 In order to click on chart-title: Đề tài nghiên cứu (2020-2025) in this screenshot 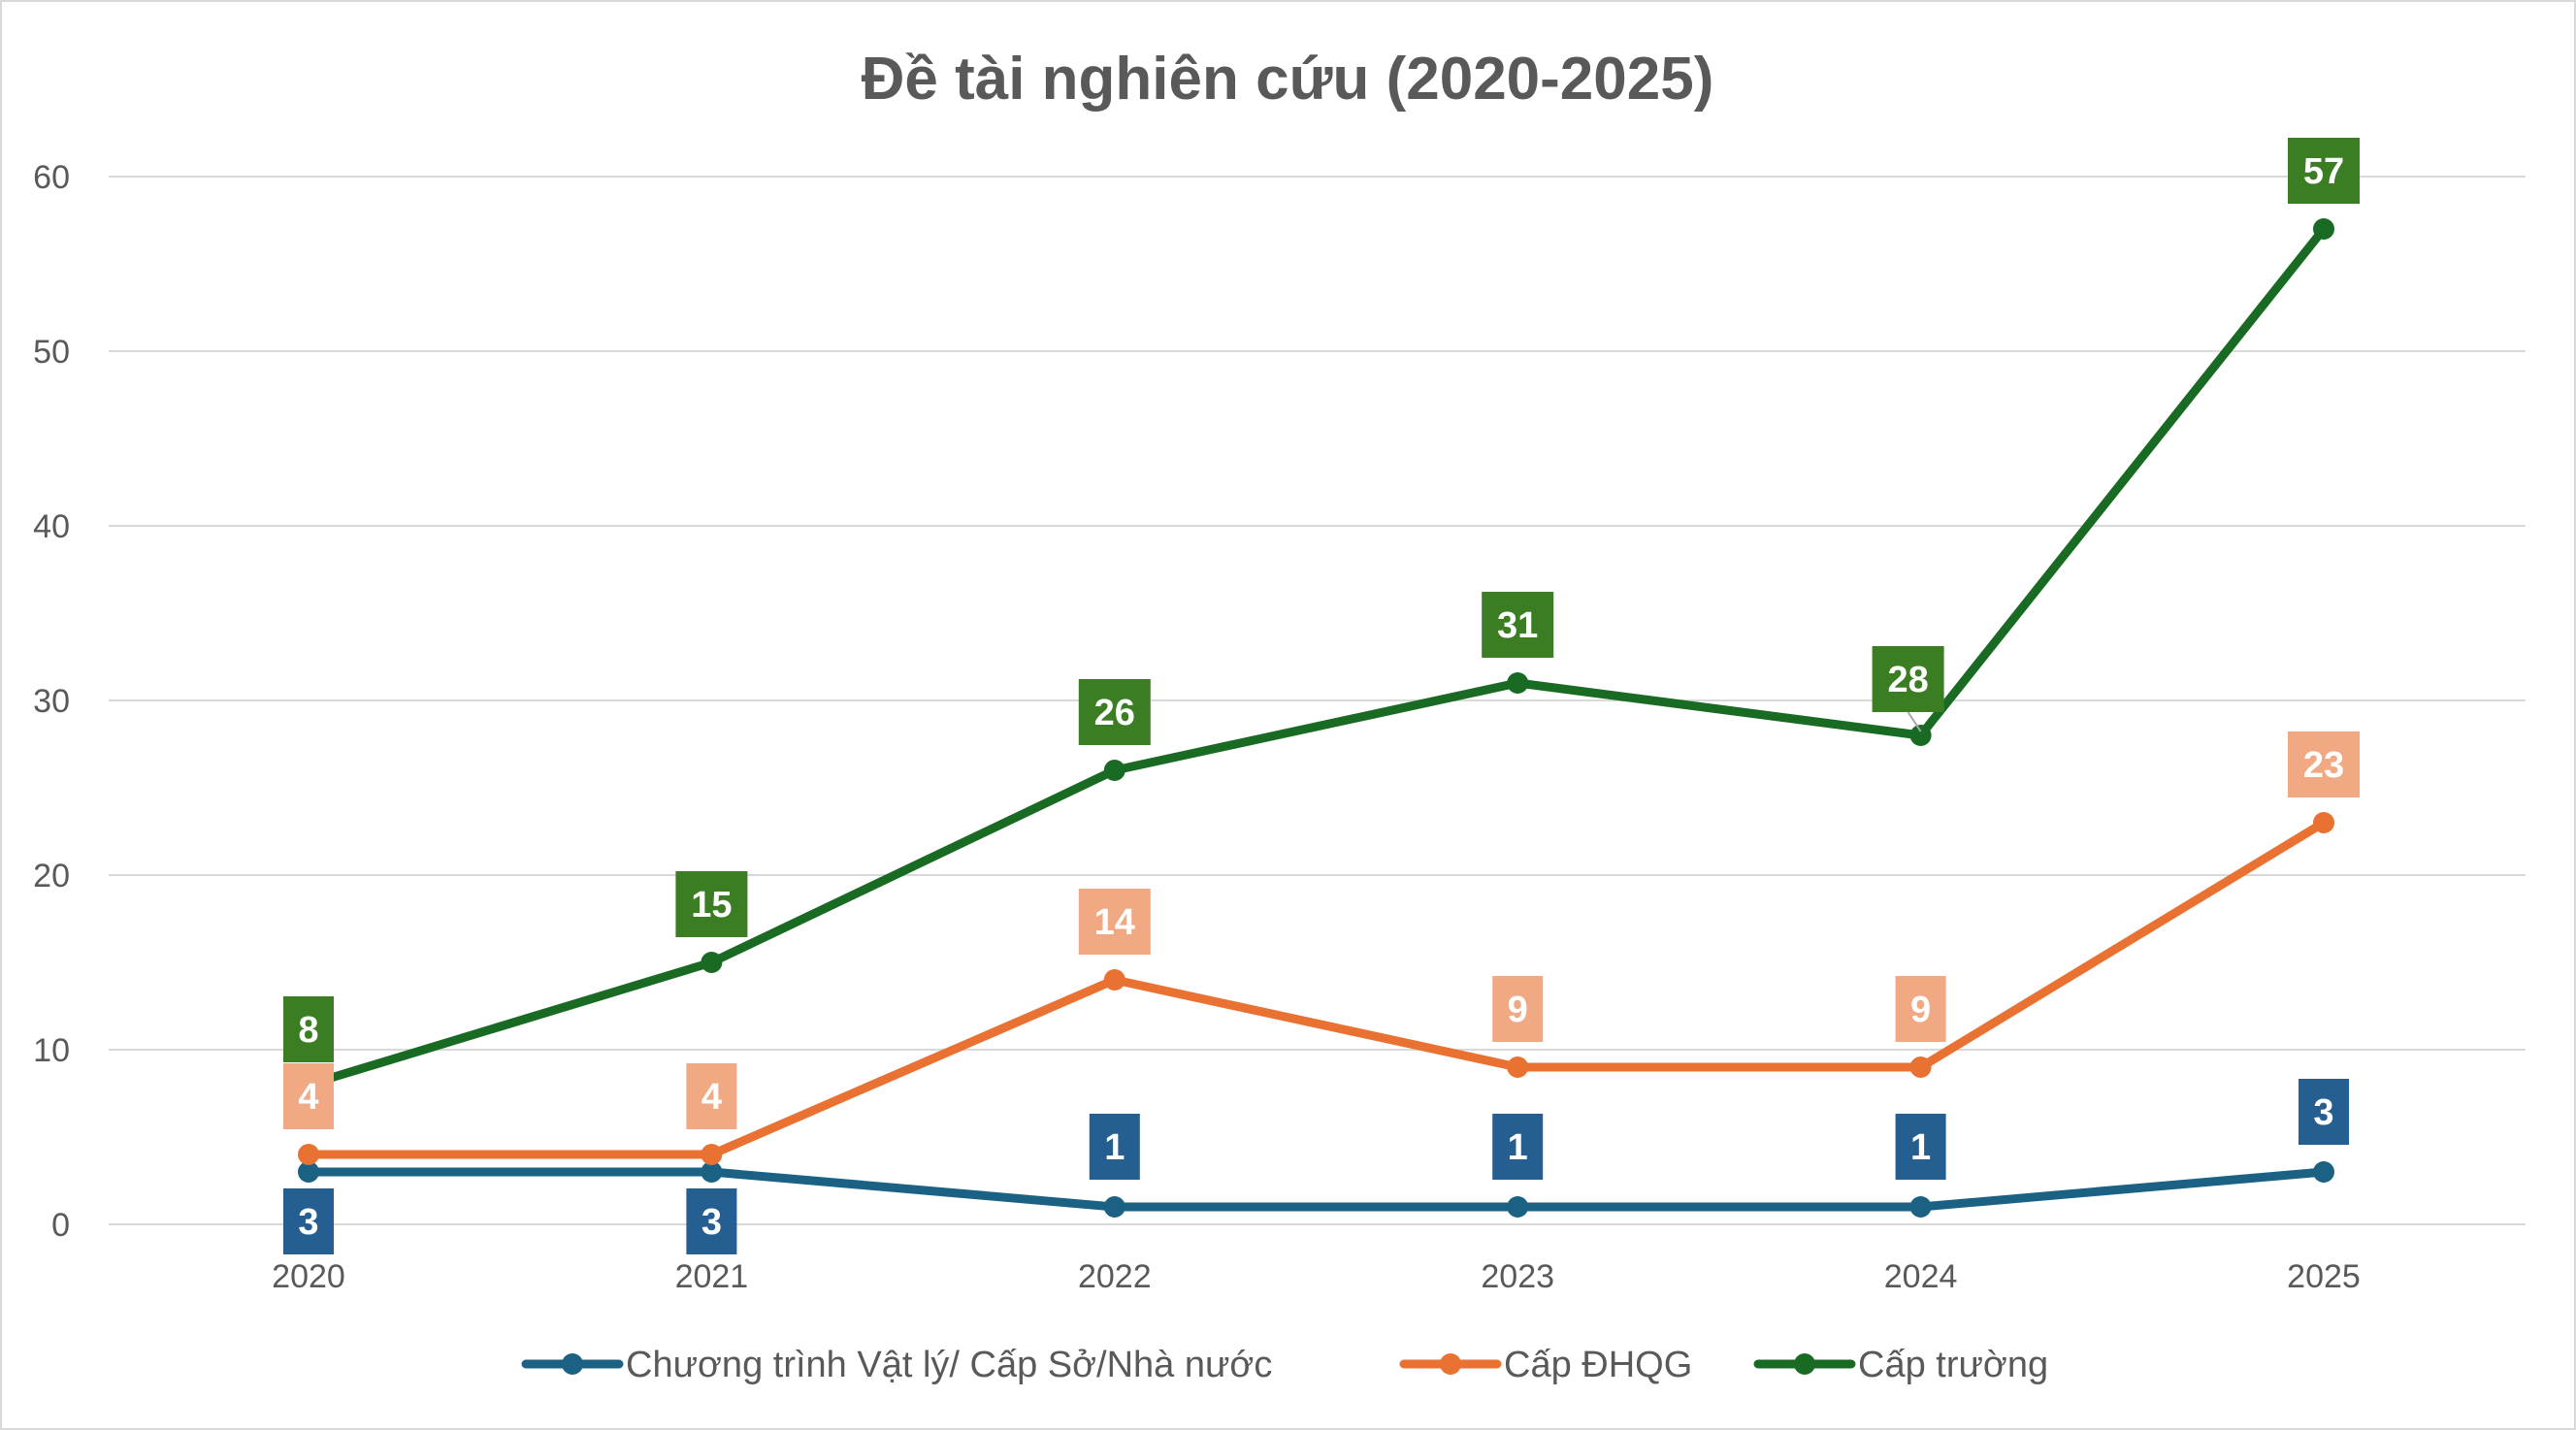, I will do `click(1288, 79)`.